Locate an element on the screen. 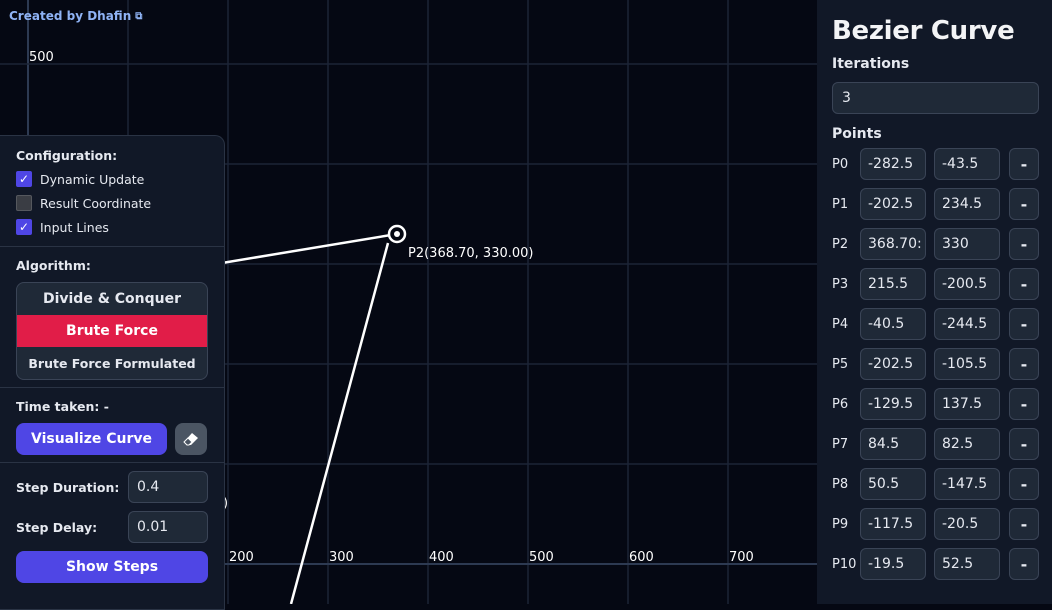  point-x-input: -40.5 is located at coordinates (893, 324).